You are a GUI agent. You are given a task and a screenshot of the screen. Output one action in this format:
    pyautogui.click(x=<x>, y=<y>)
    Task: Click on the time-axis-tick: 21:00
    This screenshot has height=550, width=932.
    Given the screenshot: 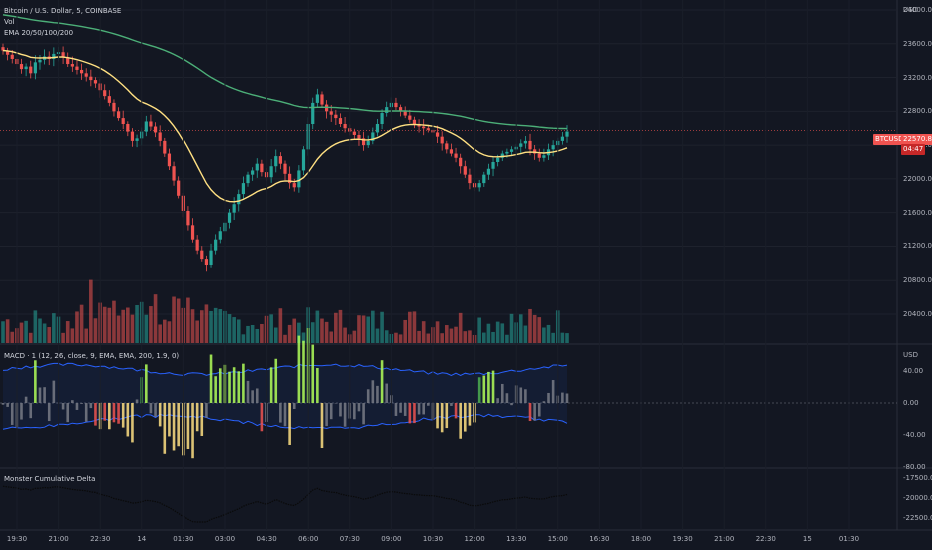 What is the action you would take?
    pyautogui.click(x=58, y=539)
    